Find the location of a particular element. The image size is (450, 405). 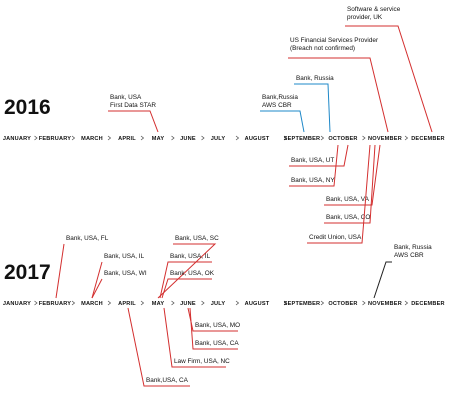

event-label: Bank, USA, VA is located at coordinates (348, 199).